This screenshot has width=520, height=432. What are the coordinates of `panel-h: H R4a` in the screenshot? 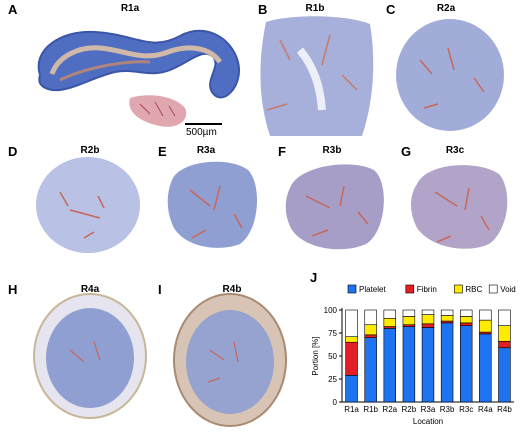 It's located at (75, 356).